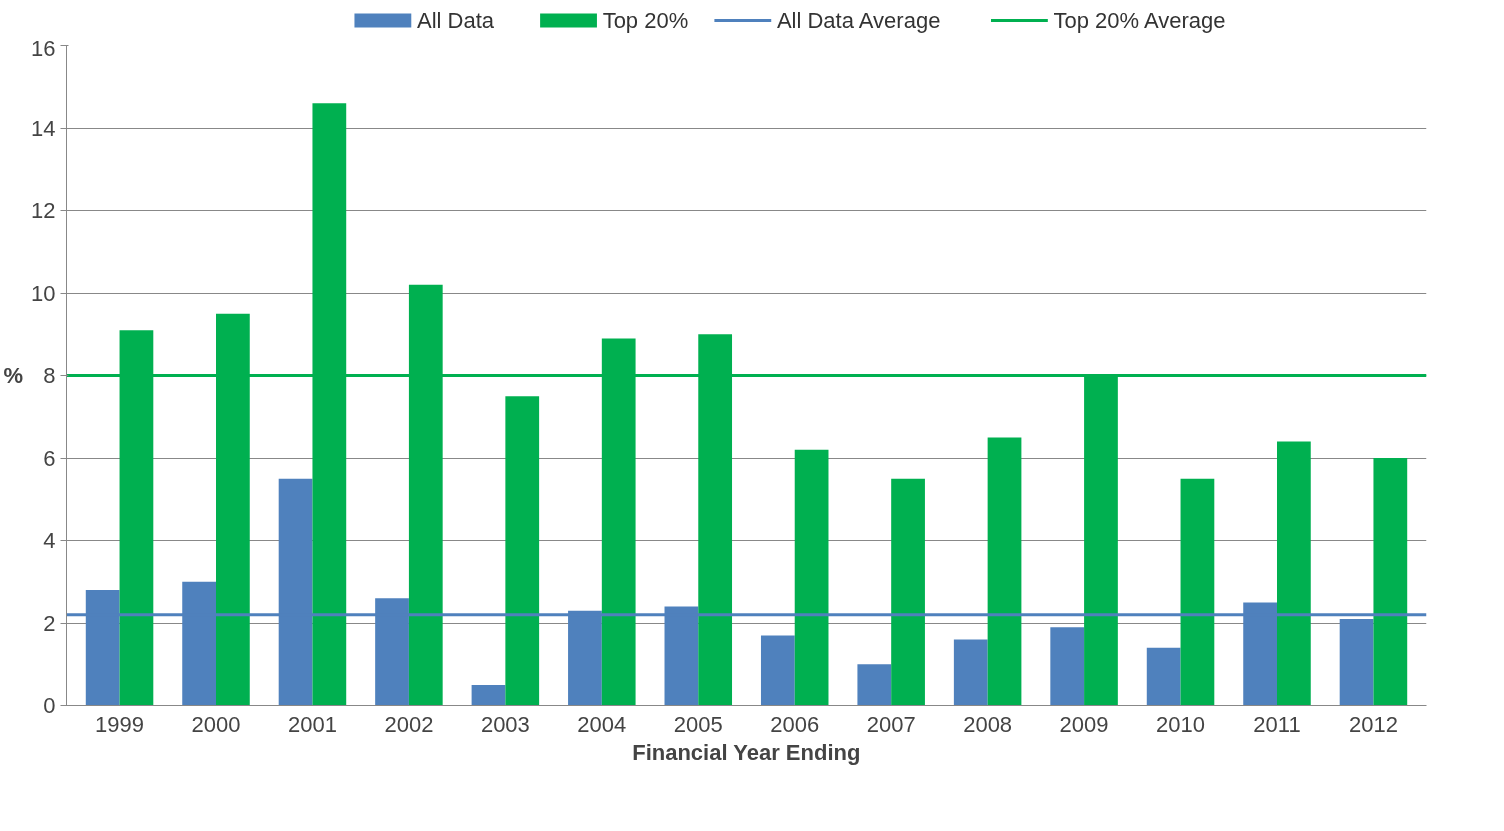  Describe the element at coordinates (1084, 724) in the screenshot. I see `x-tick-label: 2009` at that location.